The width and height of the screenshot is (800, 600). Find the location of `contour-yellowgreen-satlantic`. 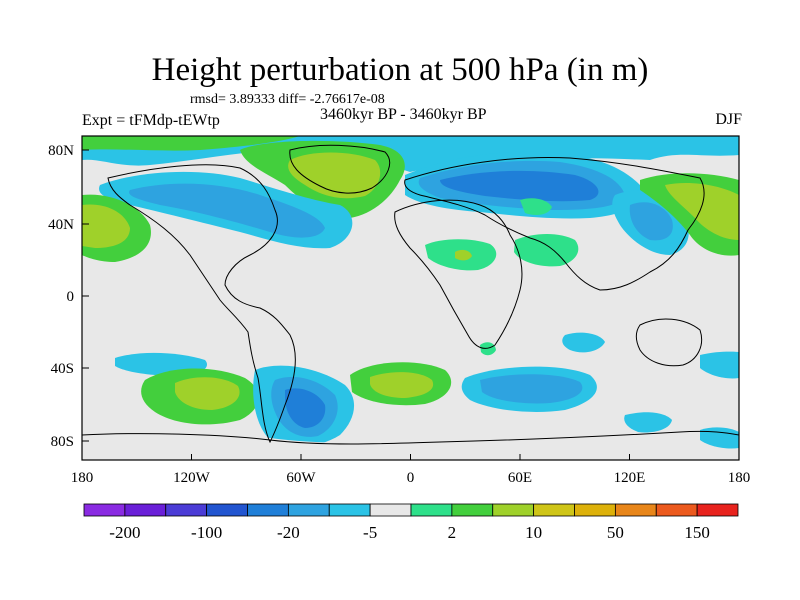

contour-yellowgreen-satlantic is located at coordinates (402, 385).